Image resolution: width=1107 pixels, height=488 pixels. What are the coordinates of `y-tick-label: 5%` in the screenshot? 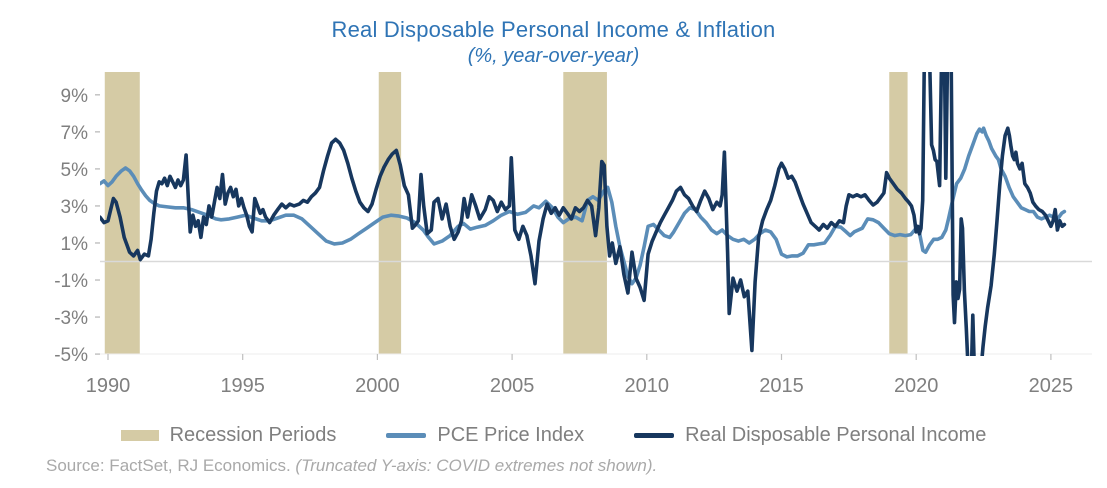 It's located at (75, 170).